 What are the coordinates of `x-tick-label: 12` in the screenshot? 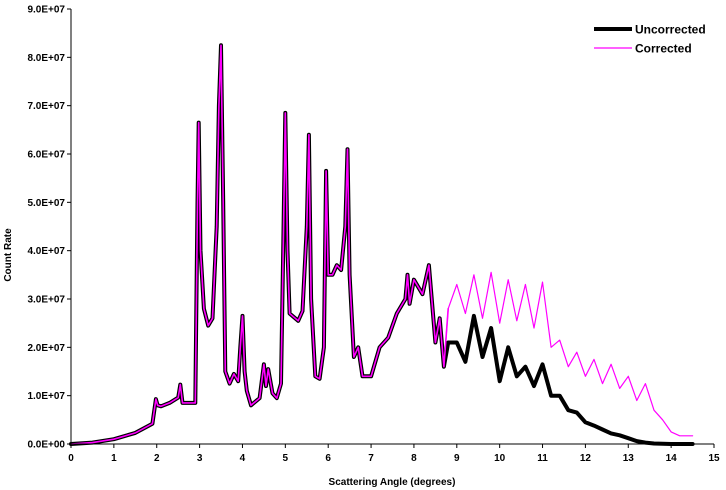 It's located at (586, 458).